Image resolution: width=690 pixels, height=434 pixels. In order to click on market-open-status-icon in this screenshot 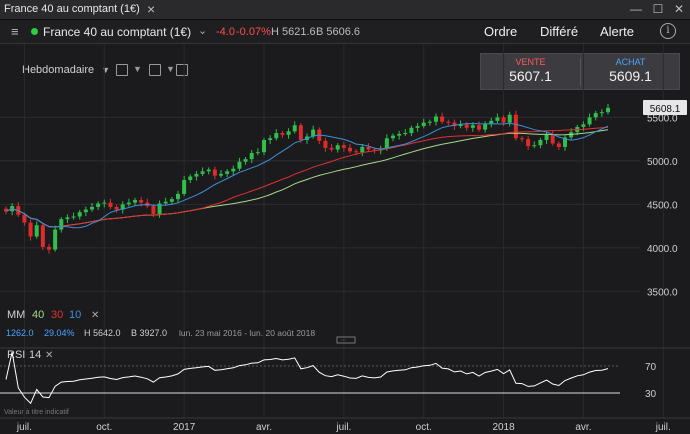, I will do `click(34, 31)`.